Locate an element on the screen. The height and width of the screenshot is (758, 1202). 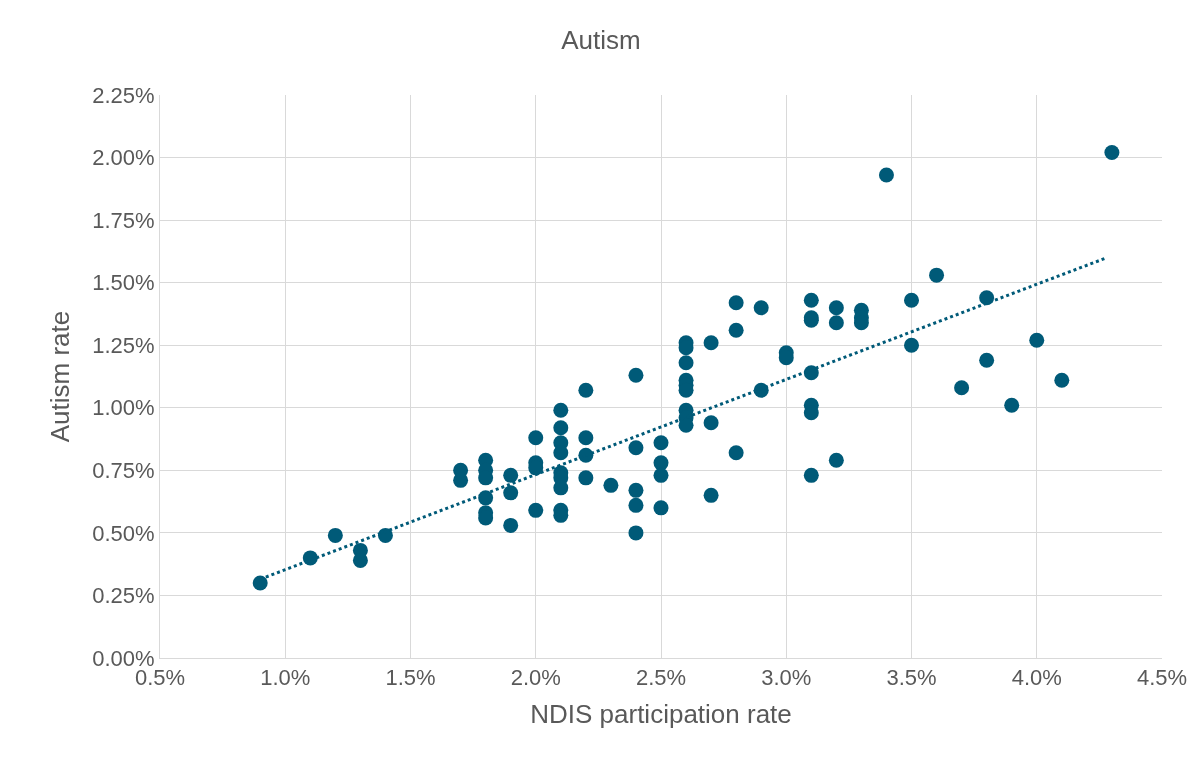
y-tick-label: 0.75% is located at coordinates (123, 471).